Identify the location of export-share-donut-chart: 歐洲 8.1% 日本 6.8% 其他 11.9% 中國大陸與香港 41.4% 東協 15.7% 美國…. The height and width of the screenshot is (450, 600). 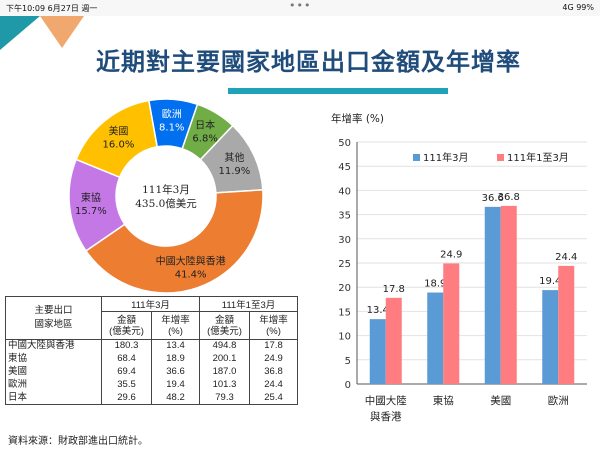
(166, 196).